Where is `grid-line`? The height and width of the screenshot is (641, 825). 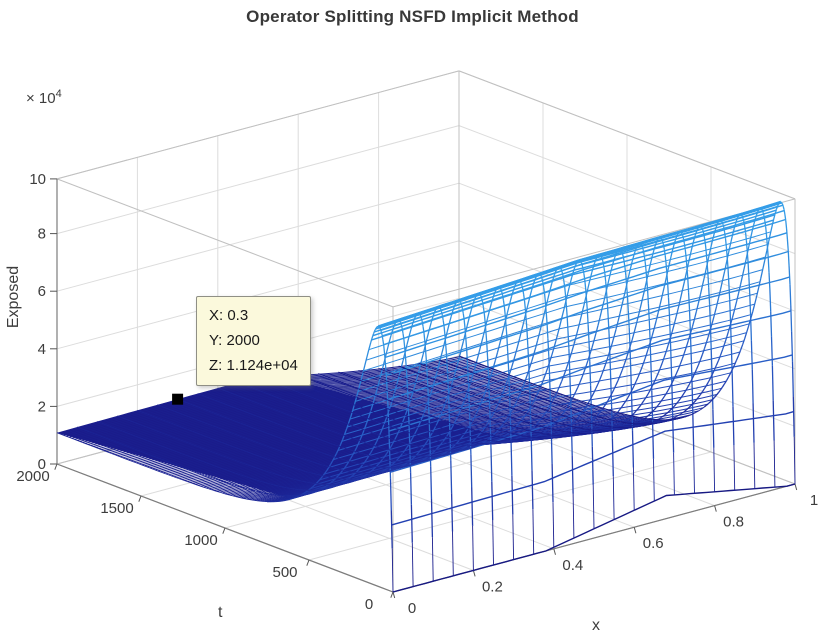 grid-line is located at coordinates (627, 190).